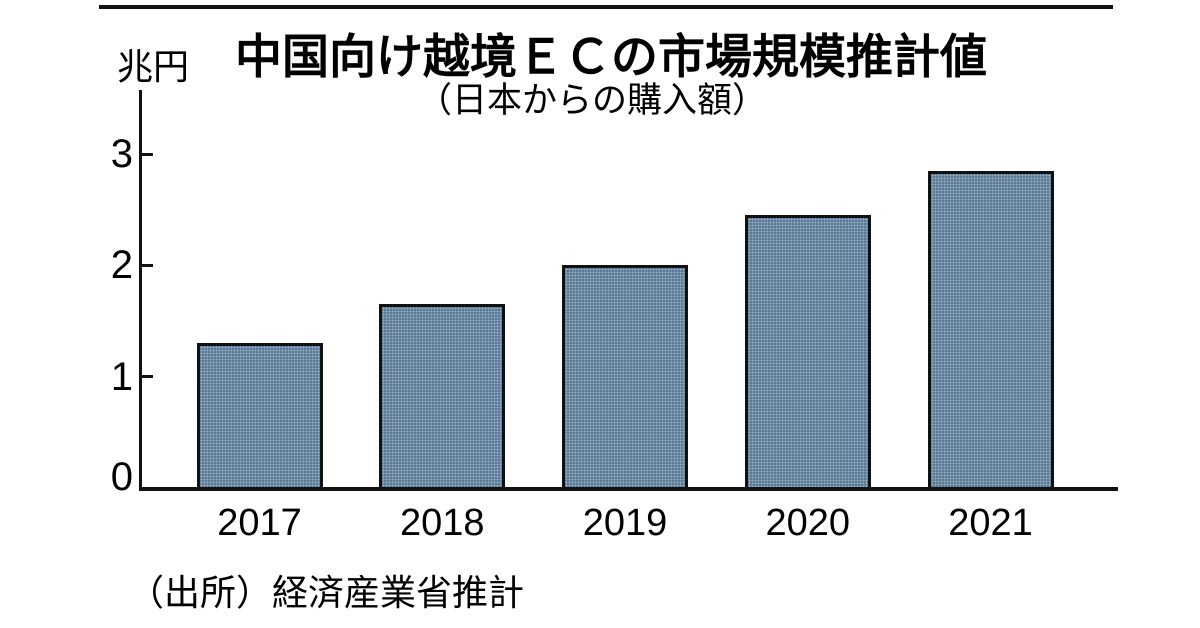  Describe the element at coordinates (140, 290) in the screenshot. I see `y-axis-line` at that location.